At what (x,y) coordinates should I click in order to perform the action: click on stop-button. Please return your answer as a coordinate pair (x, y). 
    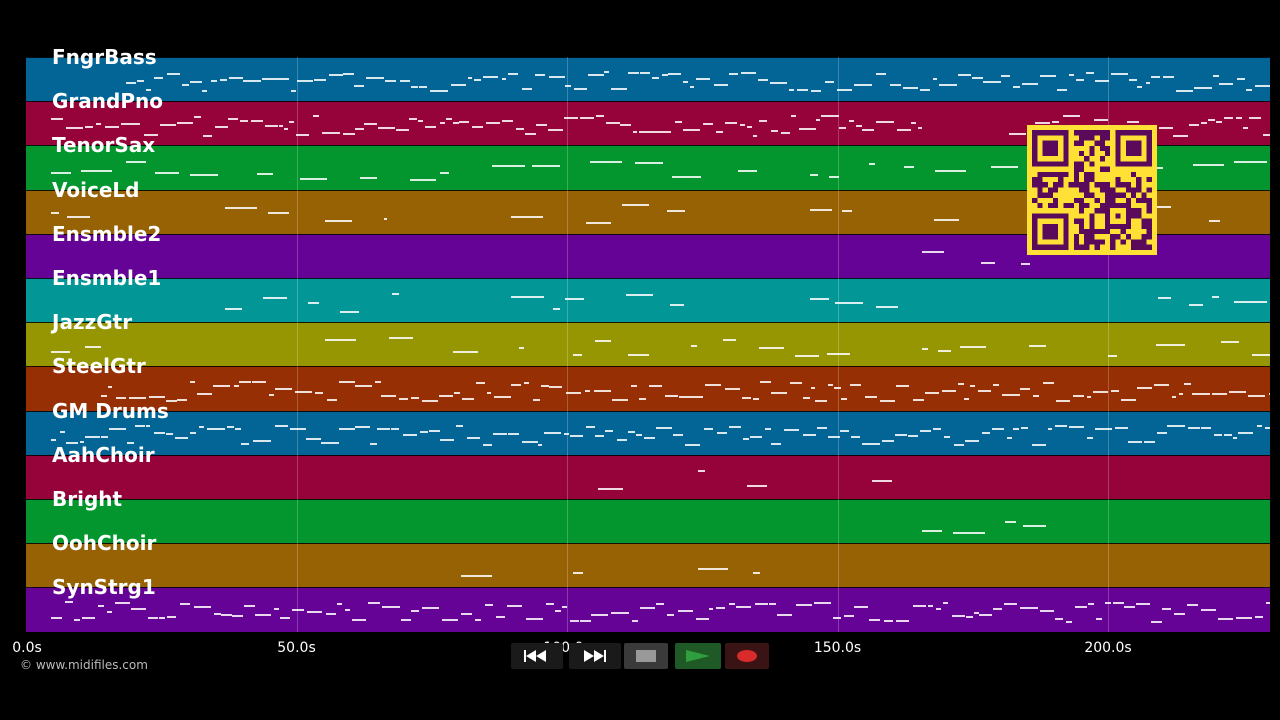
    Looking at the image, I should click on (646, 656).